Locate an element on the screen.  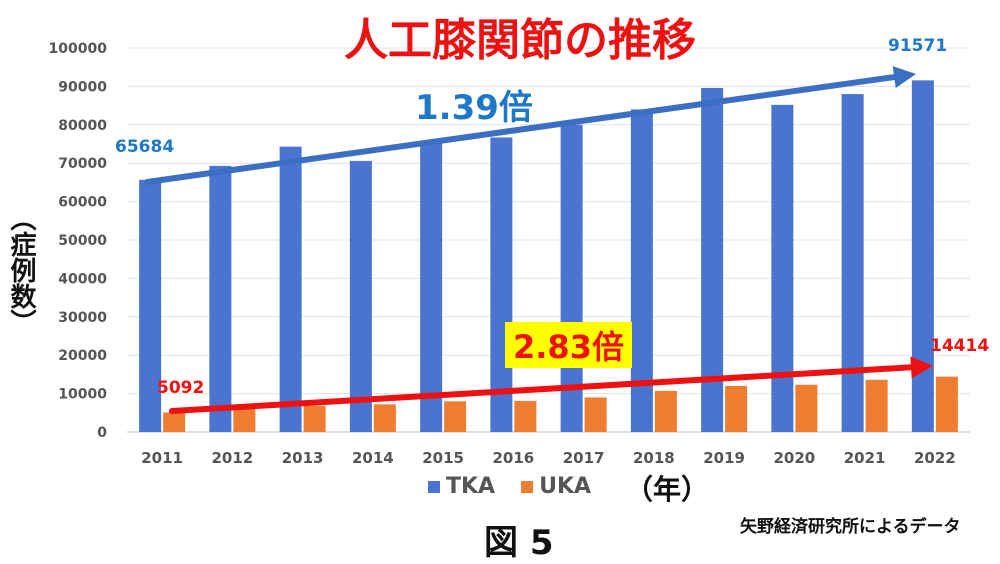
legend-swatch-uka is located at coordinates (527, 486).